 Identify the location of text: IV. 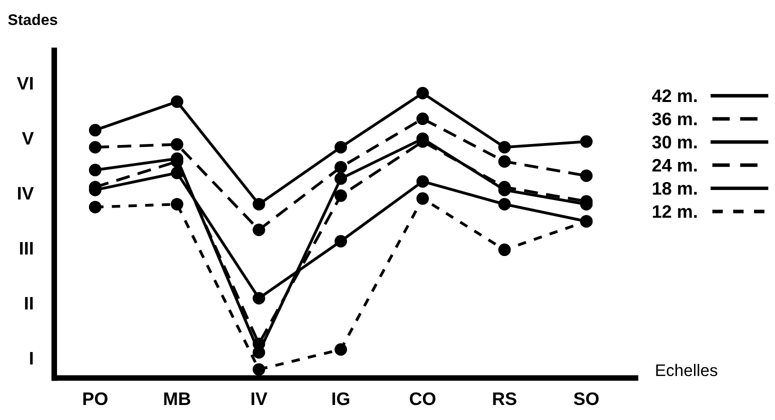
(26, 193).